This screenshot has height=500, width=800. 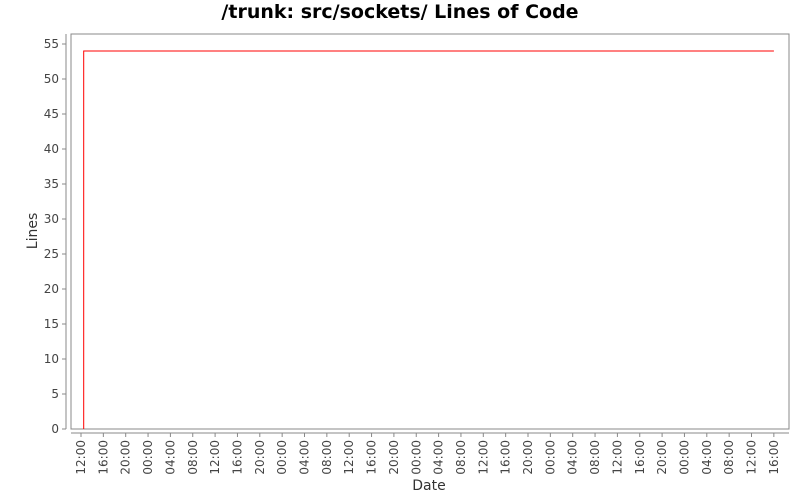 What do you see at coordinates (51, 219) in the screenshot?
I see `y-tick-label: 30` at bounding box center [51, 219].